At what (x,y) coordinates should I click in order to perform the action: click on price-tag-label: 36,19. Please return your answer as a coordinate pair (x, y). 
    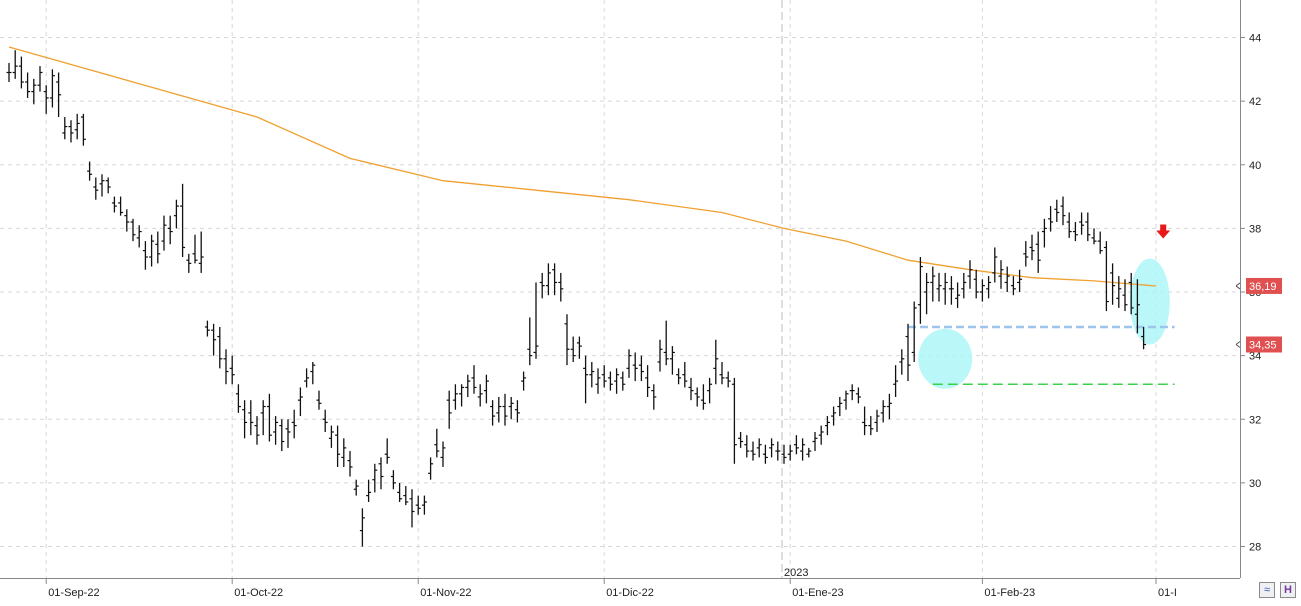
    Looking at the image, I should click on (1263, 287).